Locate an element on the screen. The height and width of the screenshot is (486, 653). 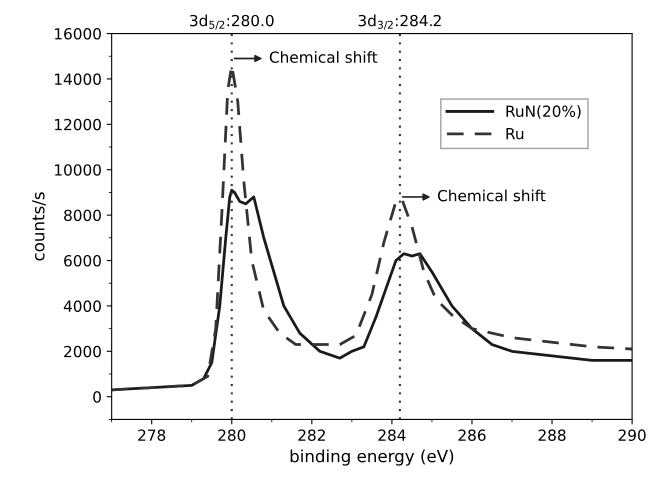
legend-label: Ru is located at coordinates (515, 134).